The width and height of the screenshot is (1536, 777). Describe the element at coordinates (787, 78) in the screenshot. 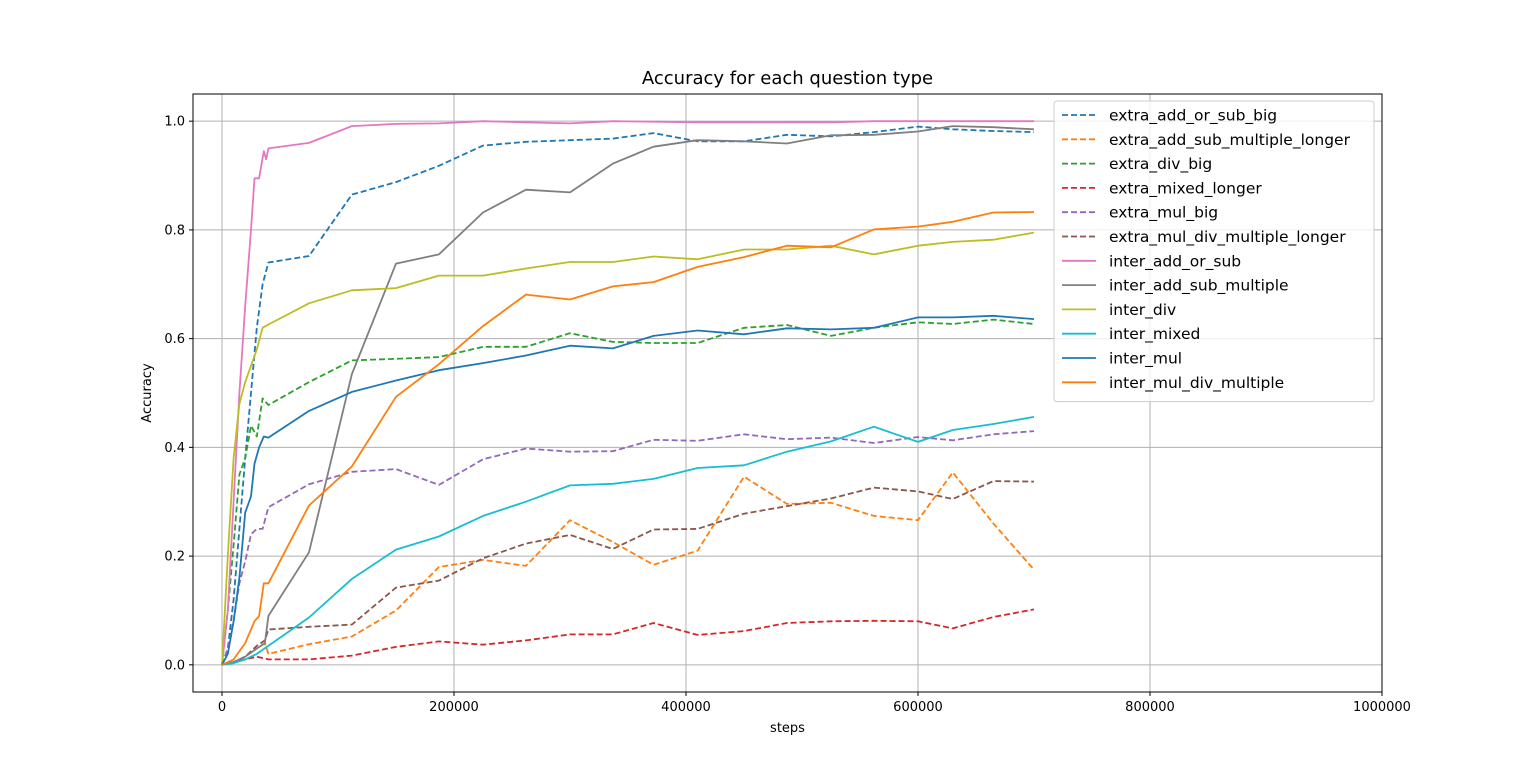

I see `chart-title: Accuracy for each question type` at that location.